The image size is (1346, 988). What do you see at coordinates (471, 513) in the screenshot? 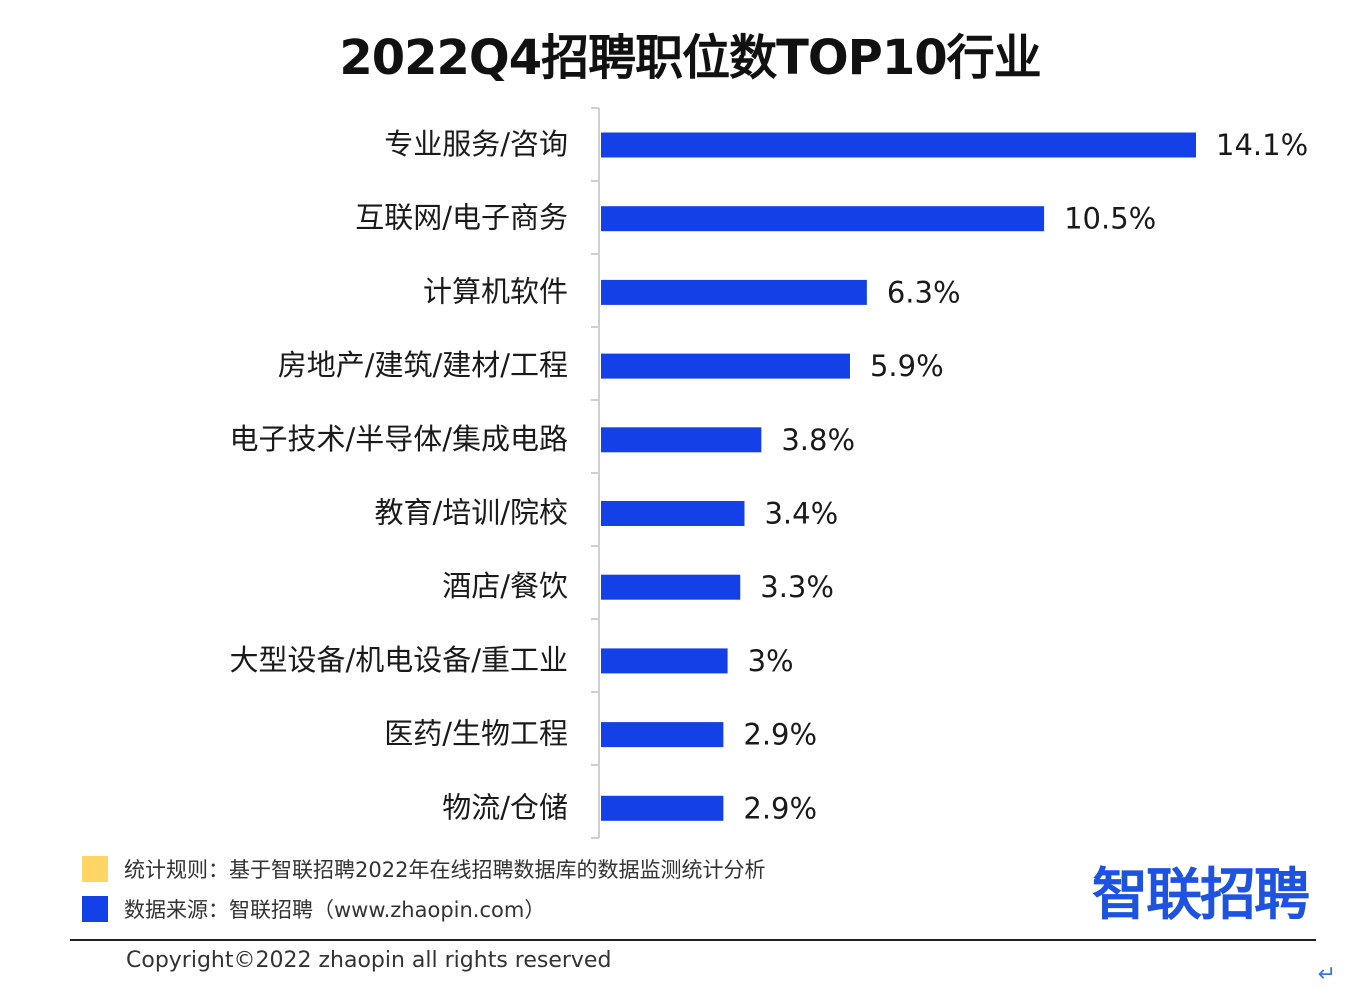
I see `category-label: 教育/培训/院校` at bounding box center [471, 513].